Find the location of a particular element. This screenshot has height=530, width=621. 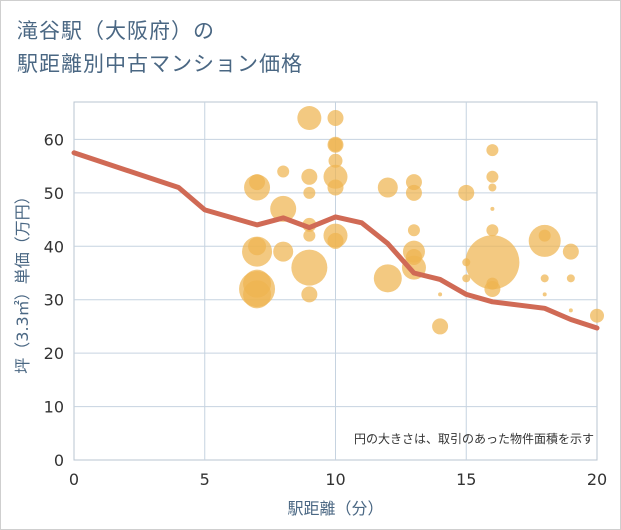

x-tick-label: 0 is located at coordinates (74, 479).